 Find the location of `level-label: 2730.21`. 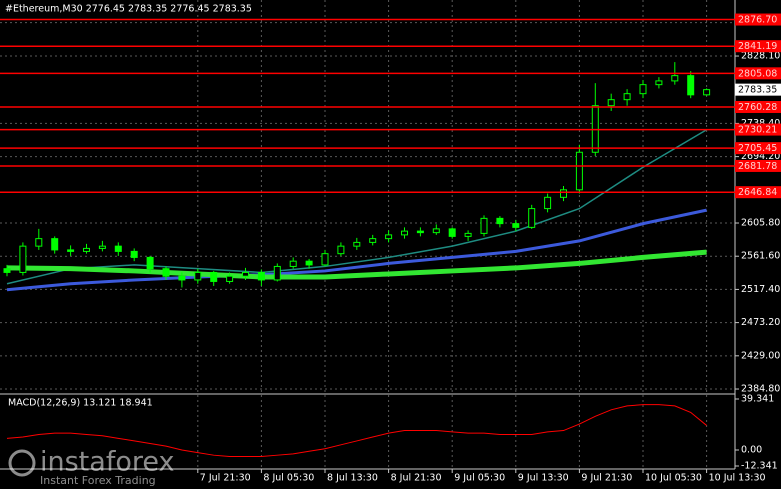

level-label: 2730.21 is located at coordinates (757, 130).